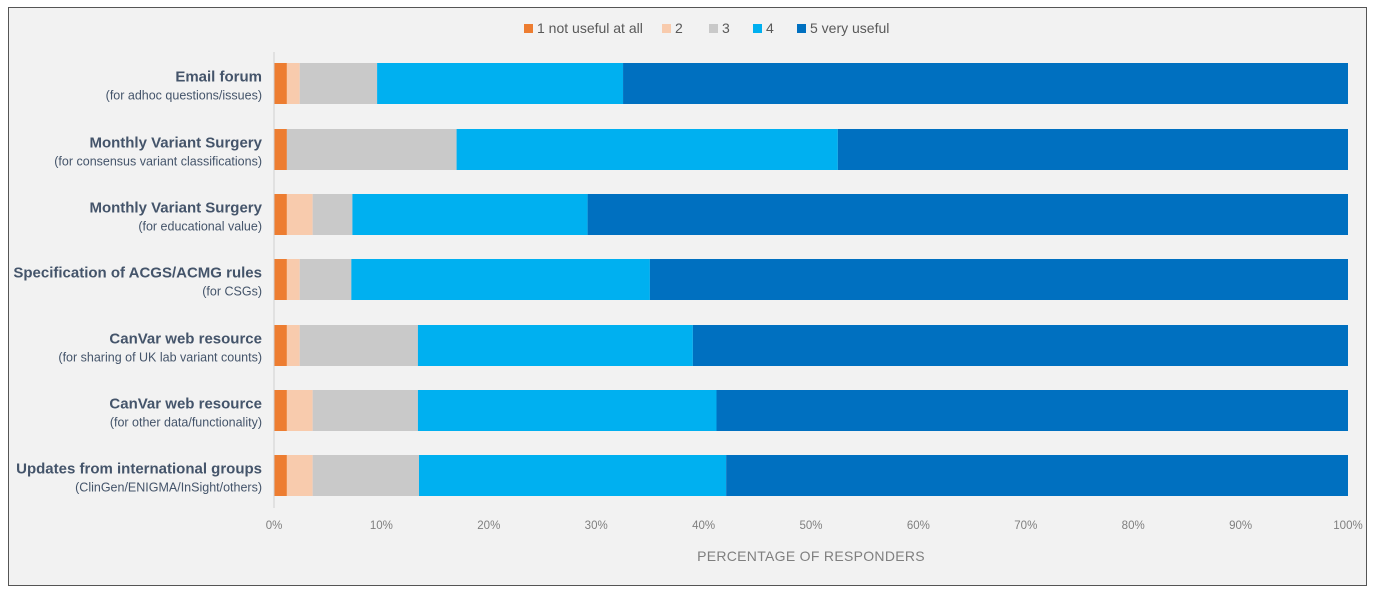  What do you see at coordinates (293, 279) in the screenshot?
I see `bar-segment-row4-rating2` at bounding box center [293, 279].